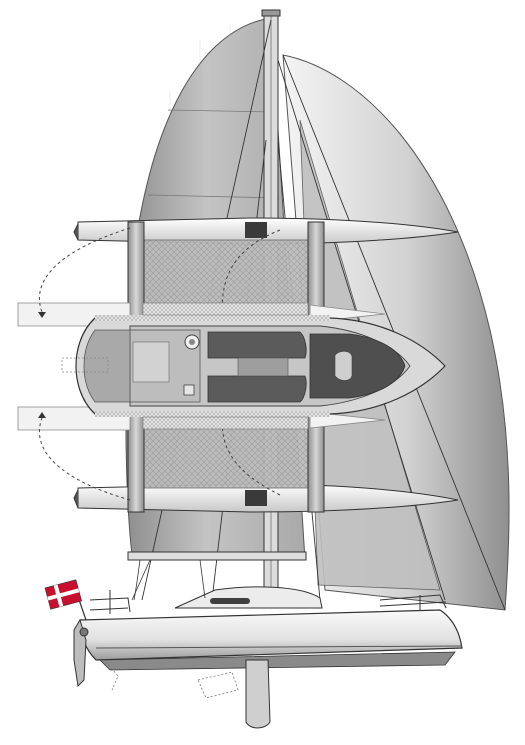 The image size is (525, 745). What do you see at coordinates (85, 365) in the screenshot?
I see `rudder-outline-plan` at bounding box center [85, 365].